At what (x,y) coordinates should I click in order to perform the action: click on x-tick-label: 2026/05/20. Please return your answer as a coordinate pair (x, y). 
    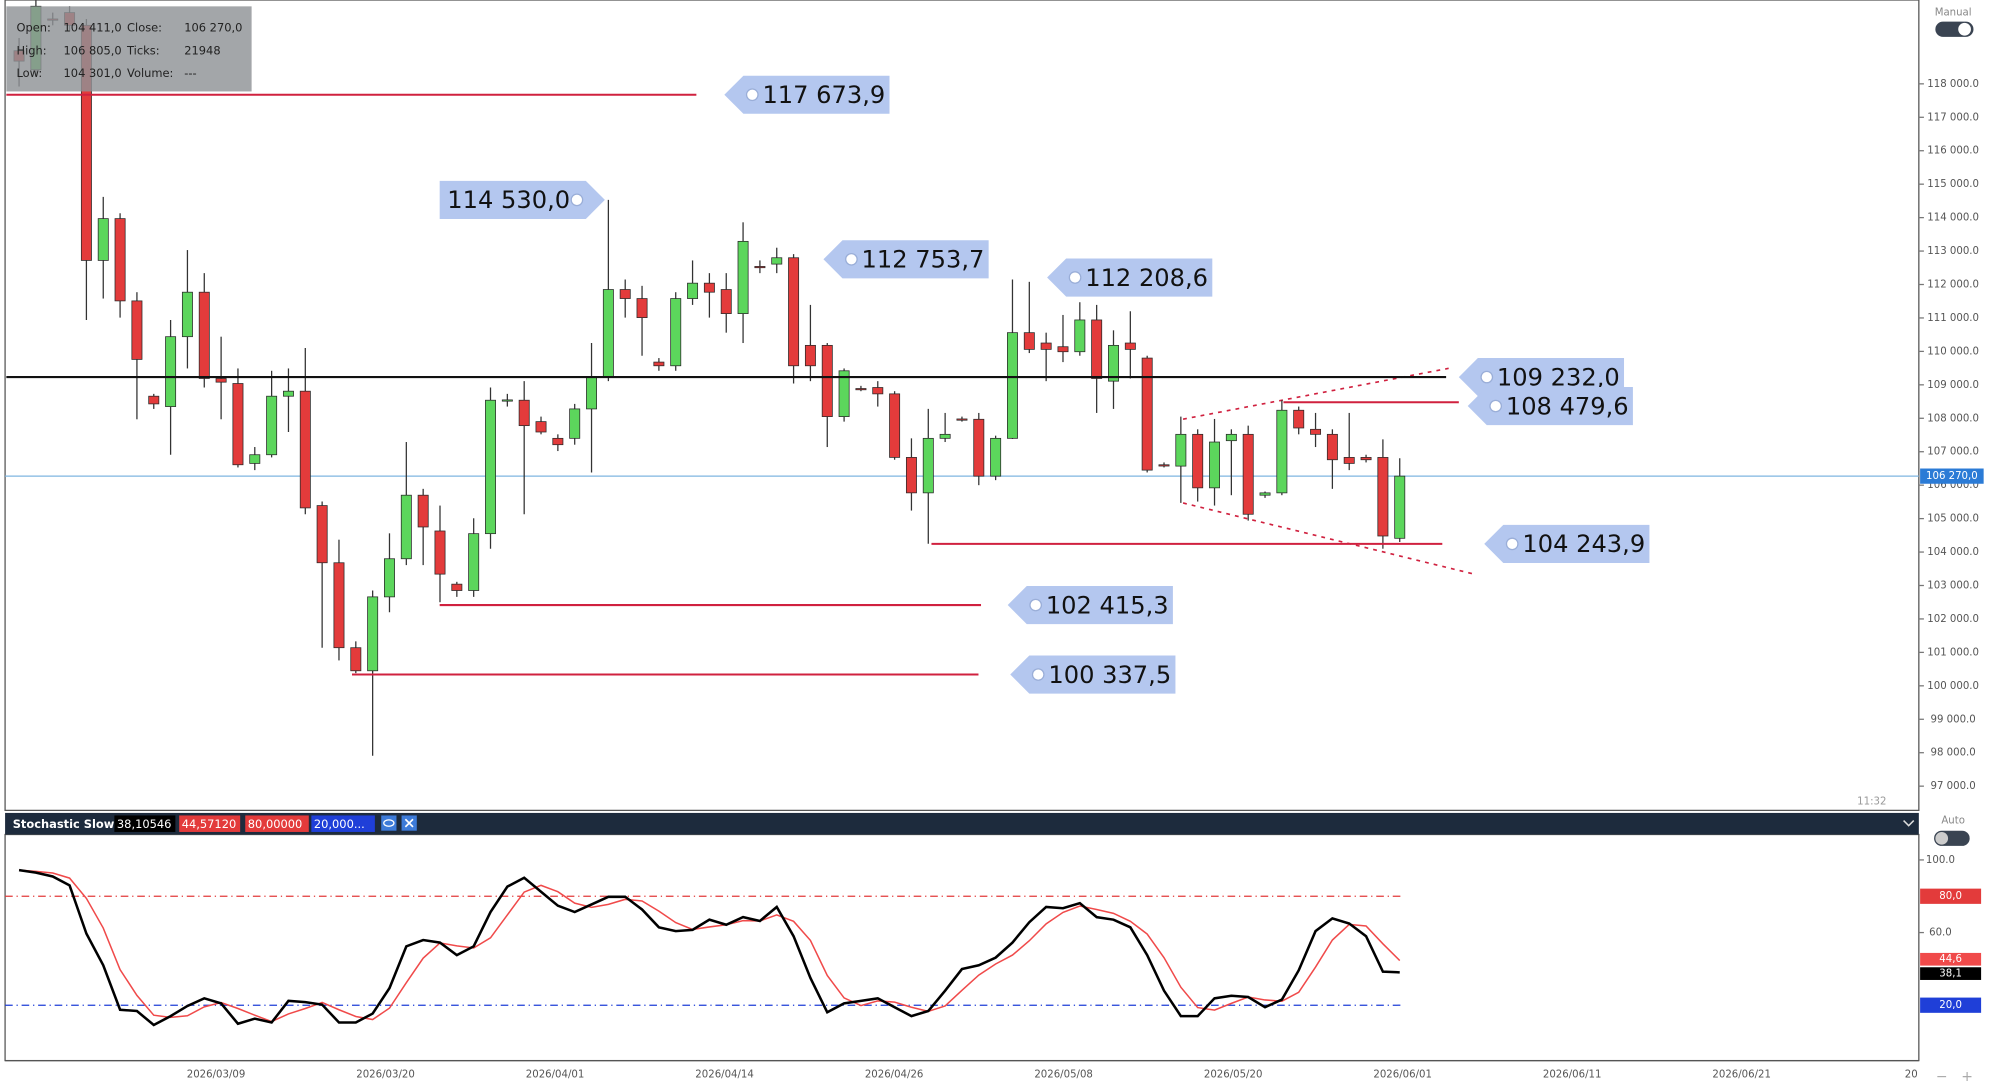
    Looking at the image, I should click on (1233, 1075).